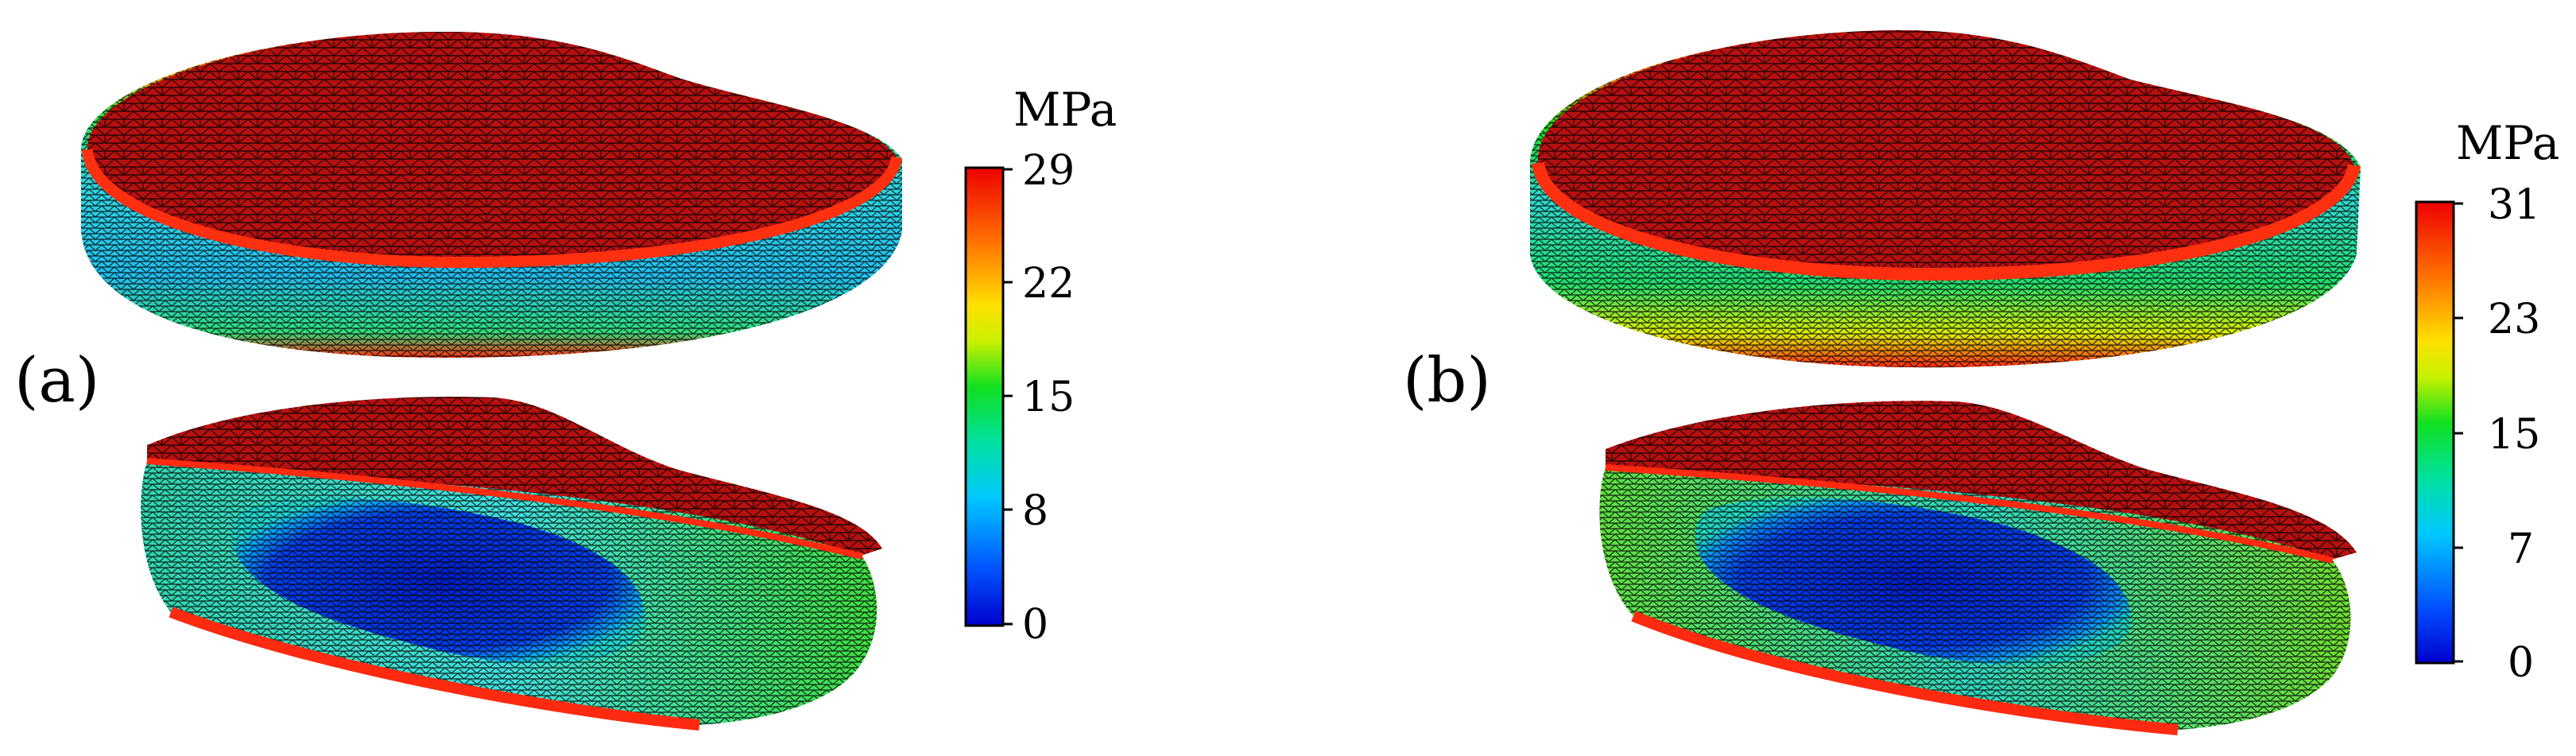  I want to click on section-lower-rim-b, so click(1905, 673).